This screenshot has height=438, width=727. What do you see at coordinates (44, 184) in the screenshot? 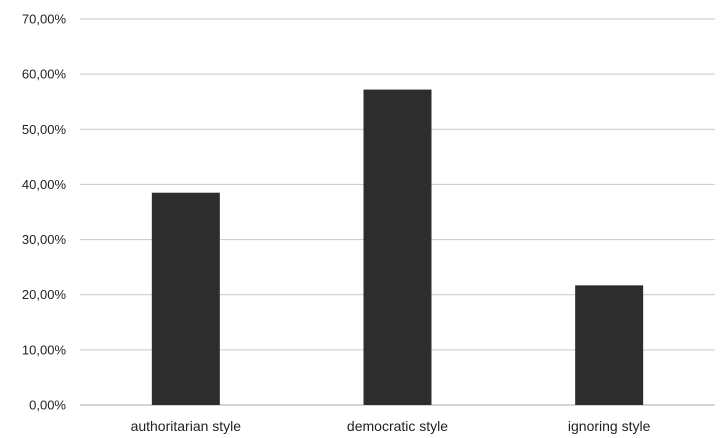
I see `y-tick-label: 40,00%` at bounding box center [44, 184].